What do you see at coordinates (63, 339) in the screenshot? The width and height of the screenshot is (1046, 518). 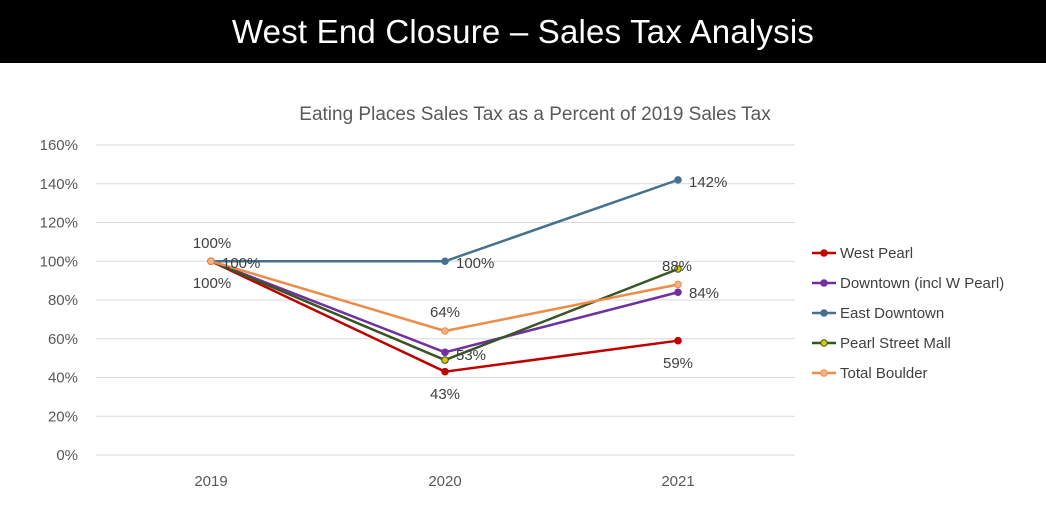 I see `y-tick-label: 60%` at bounding box center [63, 339].